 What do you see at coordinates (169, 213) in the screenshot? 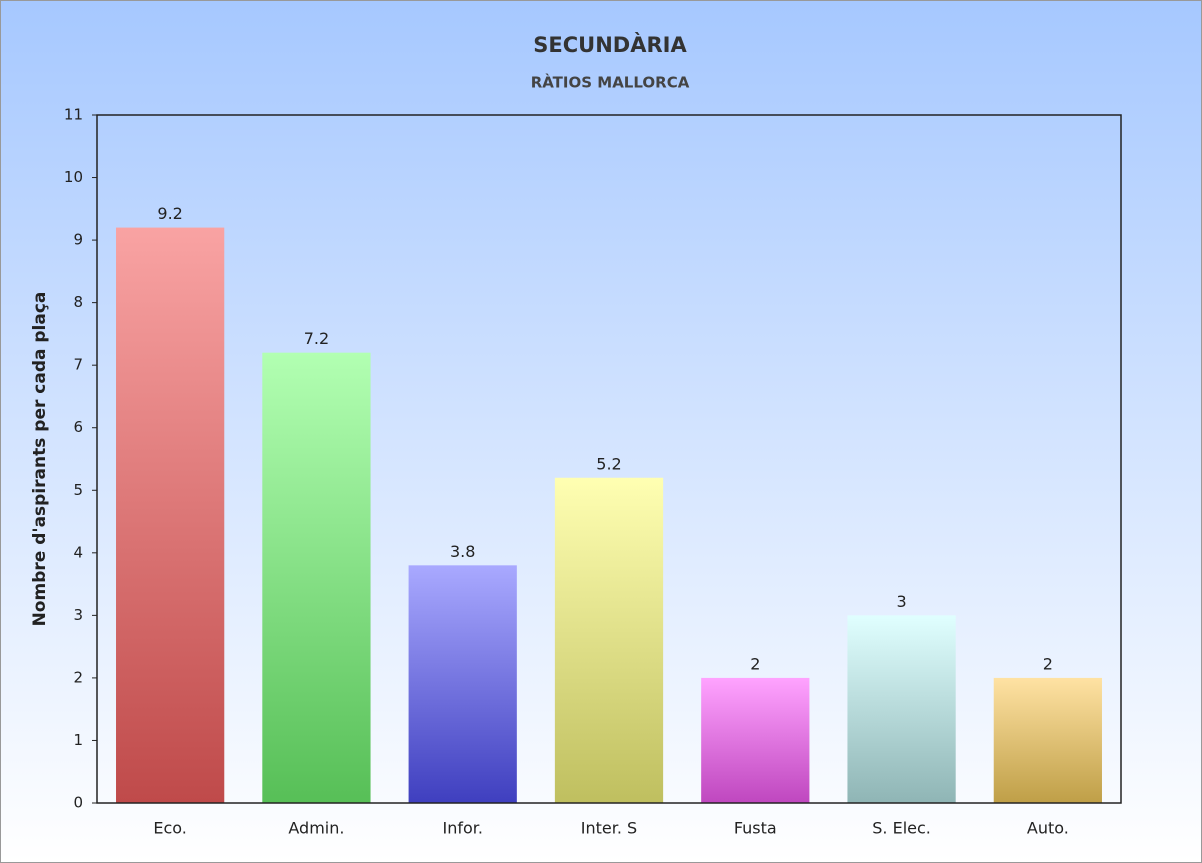
I see `data-label: 9.2` at bounding box center [169, 213].